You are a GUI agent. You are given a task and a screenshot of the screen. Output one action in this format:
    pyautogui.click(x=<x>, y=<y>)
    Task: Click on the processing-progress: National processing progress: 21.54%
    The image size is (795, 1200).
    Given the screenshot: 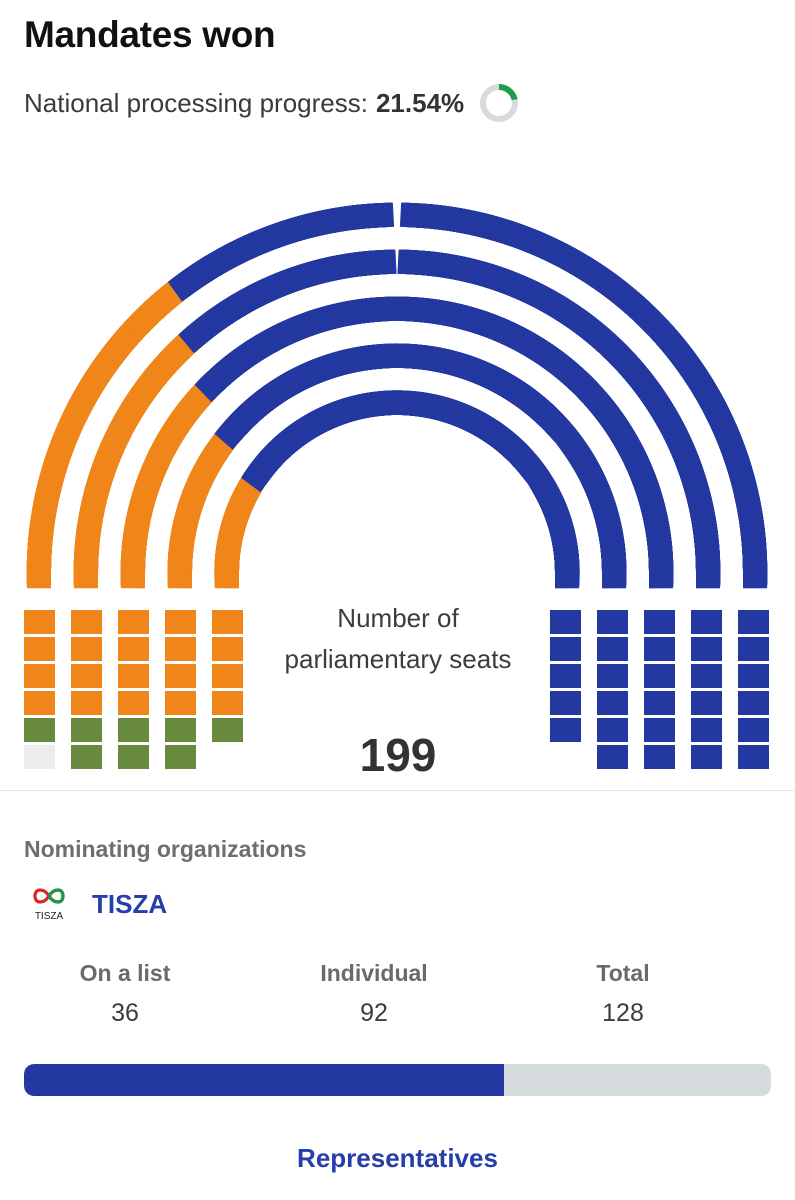 What is the action you would take?
    pyautogui.click(x=272, y=103)
    